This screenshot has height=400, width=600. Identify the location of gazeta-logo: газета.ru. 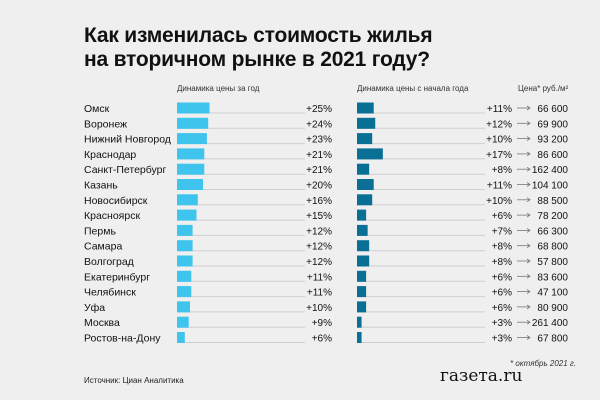
(481, 376).